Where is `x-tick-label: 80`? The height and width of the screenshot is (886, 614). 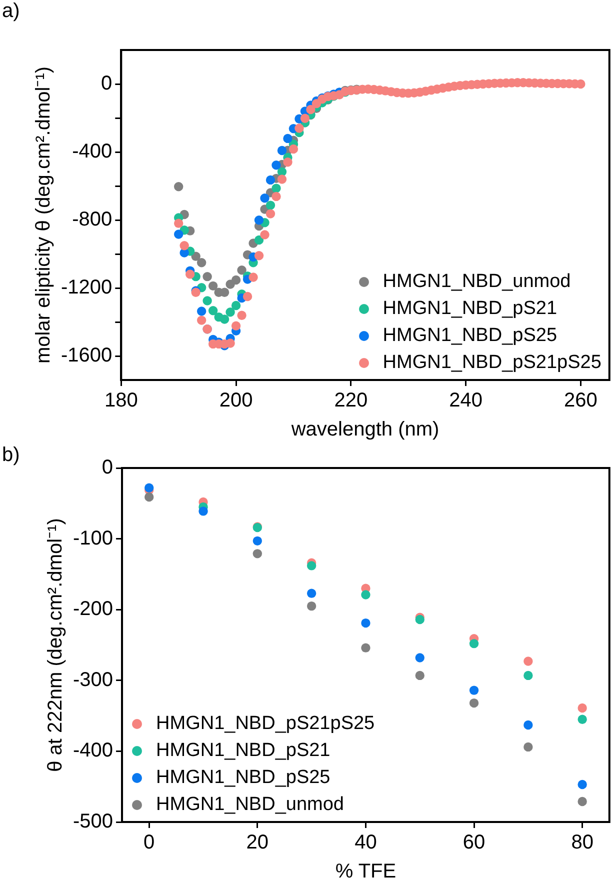 x-tick-label: 80 is located at coordinates (582, 843).